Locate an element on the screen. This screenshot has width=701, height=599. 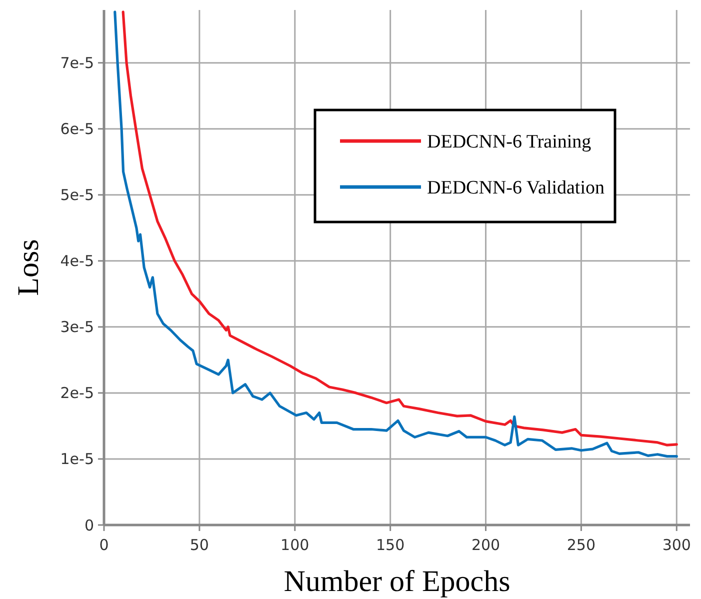
y-tick-label: 0 is located at coordinates (89, 525).